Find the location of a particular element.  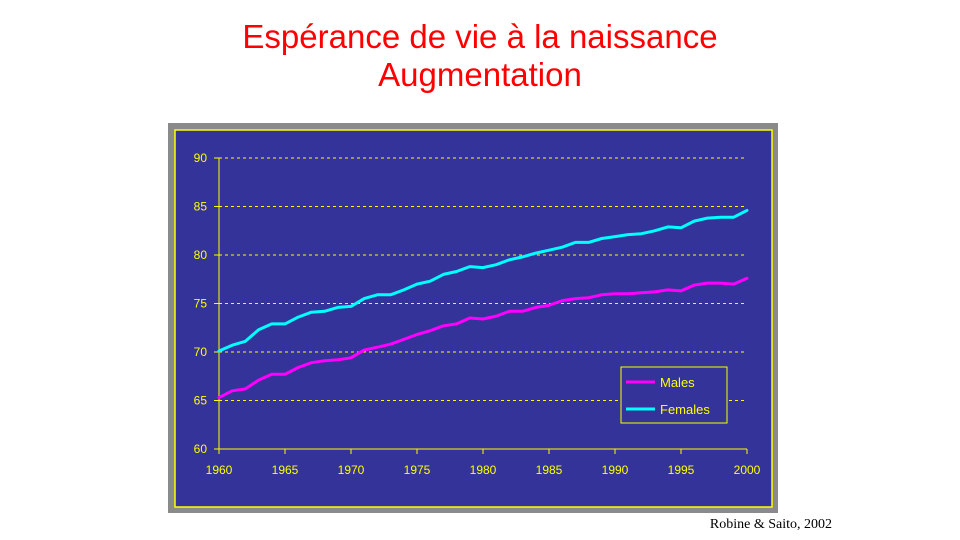

y-tick-label-65: 65 is located at coordinates (201, 401).